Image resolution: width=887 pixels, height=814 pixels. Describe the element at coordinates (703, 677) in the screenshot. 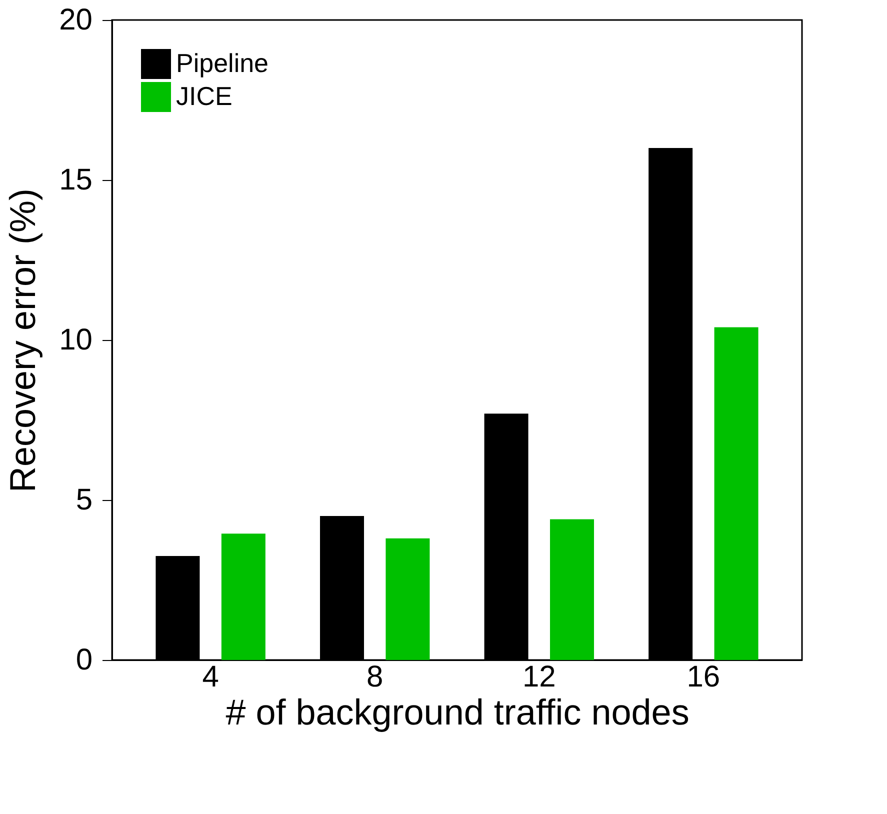

I see `x-tick-label: 16` at that location.